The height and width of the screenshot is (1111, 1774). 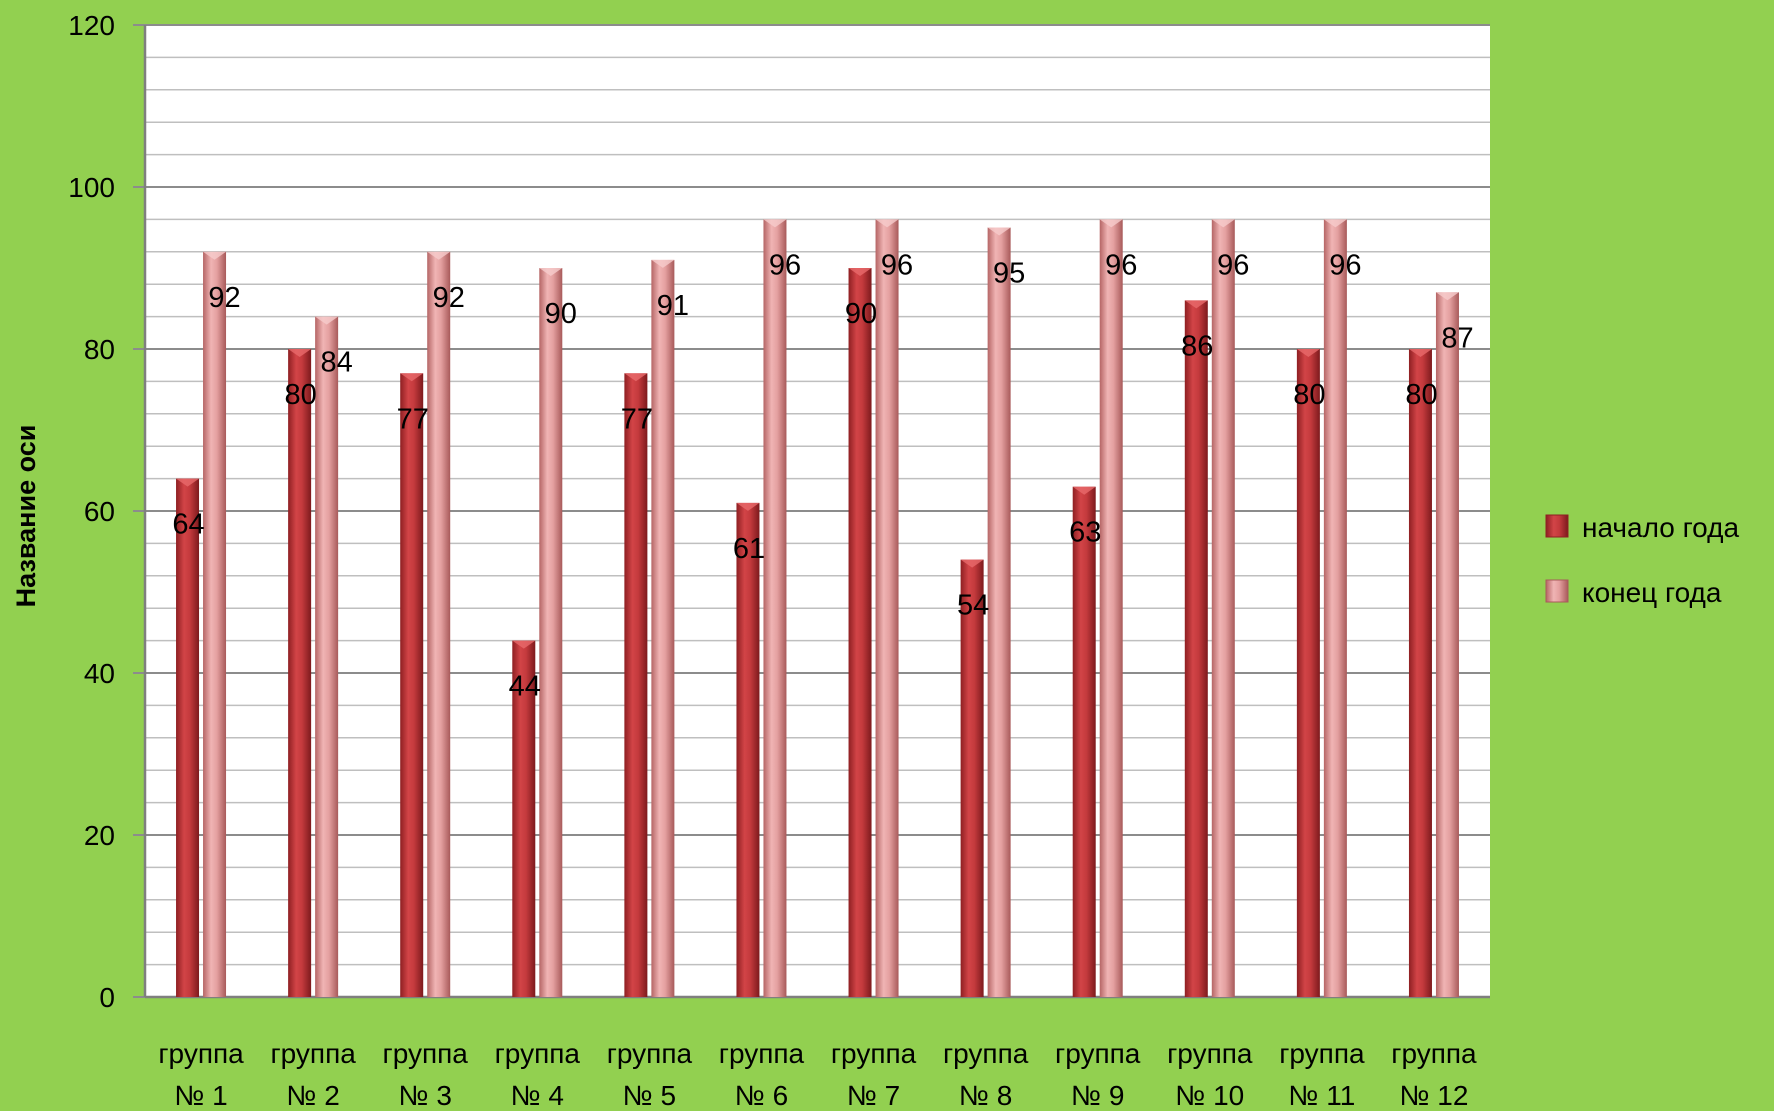 I want to click on y-tick-label: 40, so click(x=99, y=673).